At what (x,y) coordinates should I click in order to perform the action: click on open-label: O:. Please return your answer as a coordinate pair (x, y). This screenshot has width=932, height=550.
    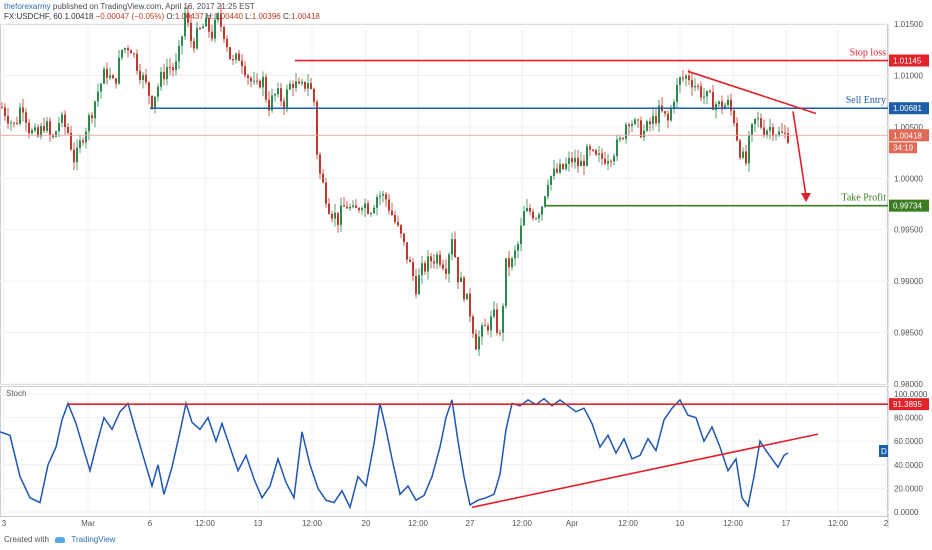
    Looking at the image, I should click on (170, 16).